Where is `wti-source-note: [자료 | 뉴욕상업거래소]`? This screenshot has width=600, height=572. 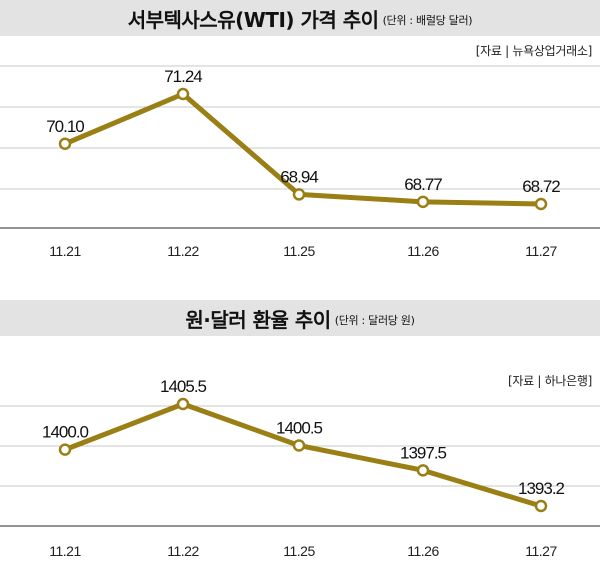
wti-source-note: [자료 | 뉴욕상업거래소] is located at coordinates (534, 51).